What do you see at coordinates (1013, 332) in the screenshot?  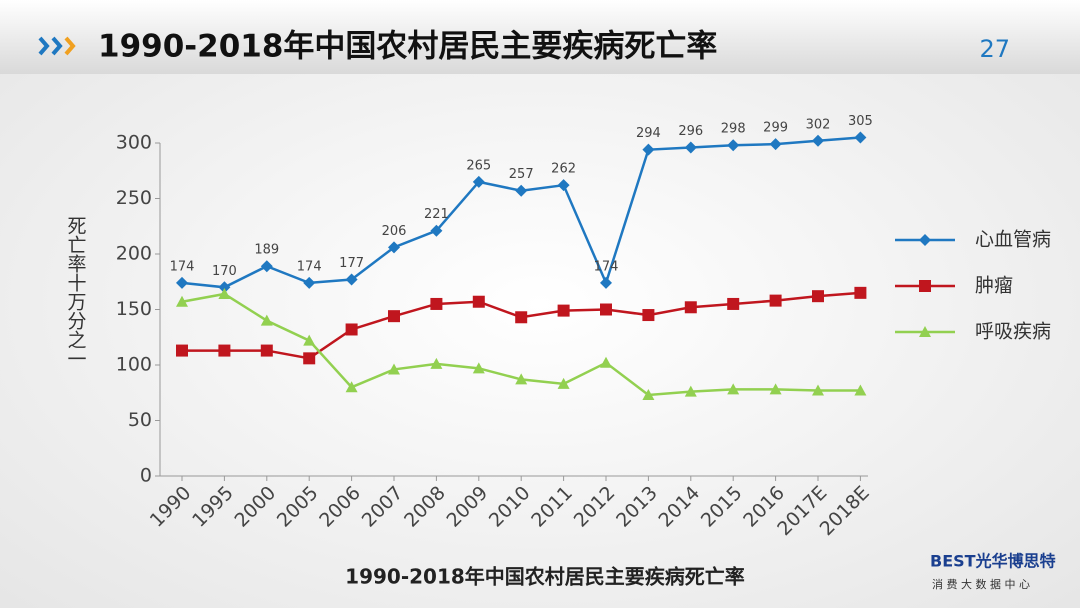 I see `legend-label: 呼吸疾病` at bounding box center [1013, 332].